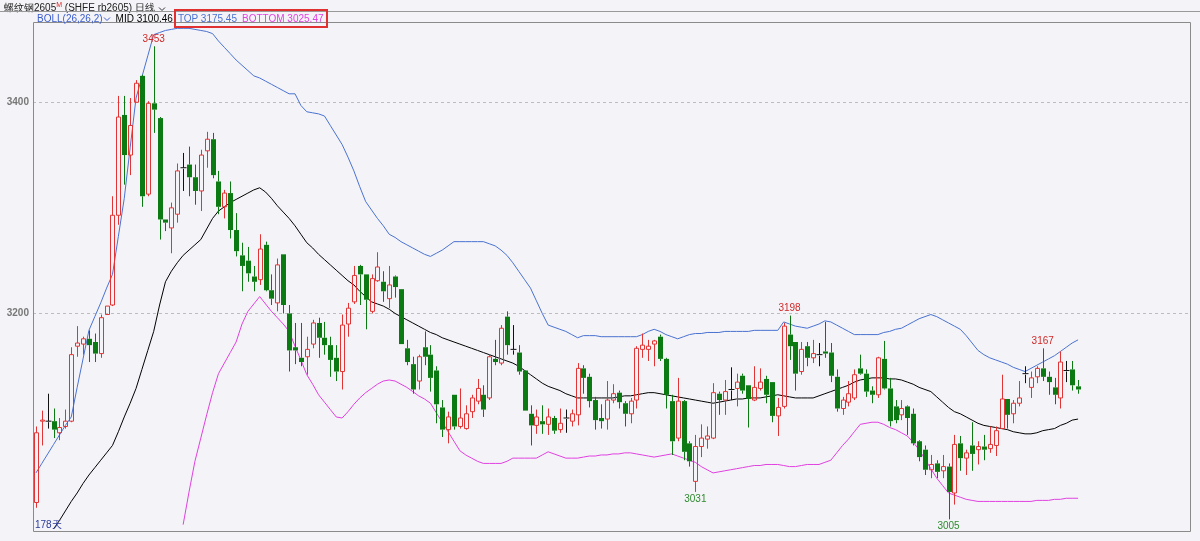 This screenshot has width=1200, height=541. I want to click on legend-title: BOLL(26,26,2), so click(70, 18).